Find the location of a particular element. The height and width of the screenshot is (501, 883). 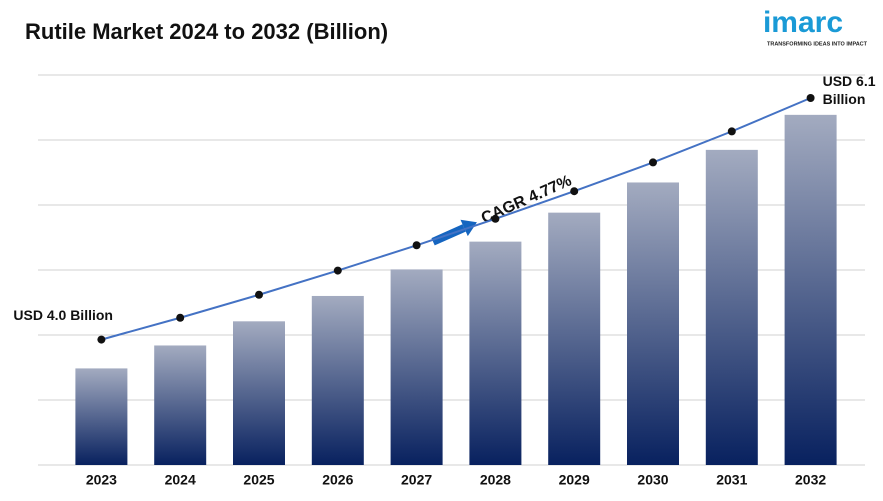

x-tick-label: 2025 is located at coordinates (258, 480).